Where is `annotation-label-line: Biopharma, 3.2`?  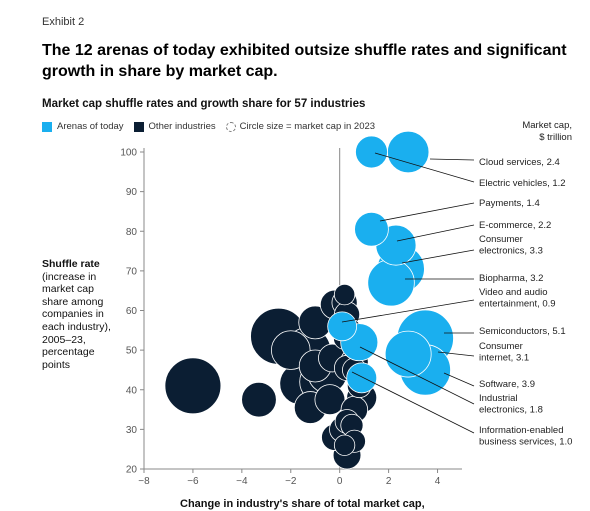 annotation-label-line: Biopharma, 3.2 is located at coordinates (511, 278).